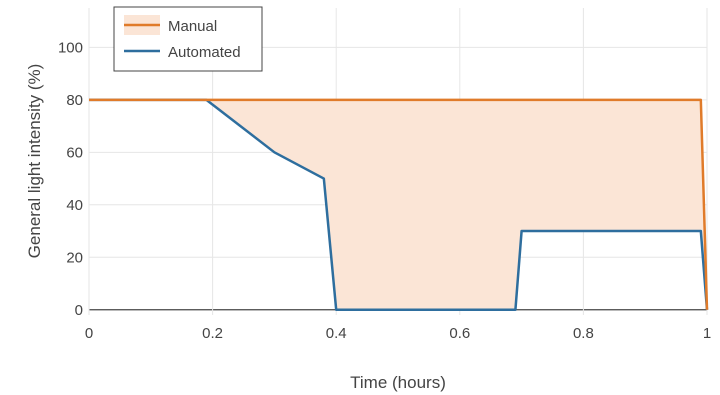 Image resolution: width=720 pixels, height=395 pixels. I want to click on y-tick-label: 0, so click(79, 310).